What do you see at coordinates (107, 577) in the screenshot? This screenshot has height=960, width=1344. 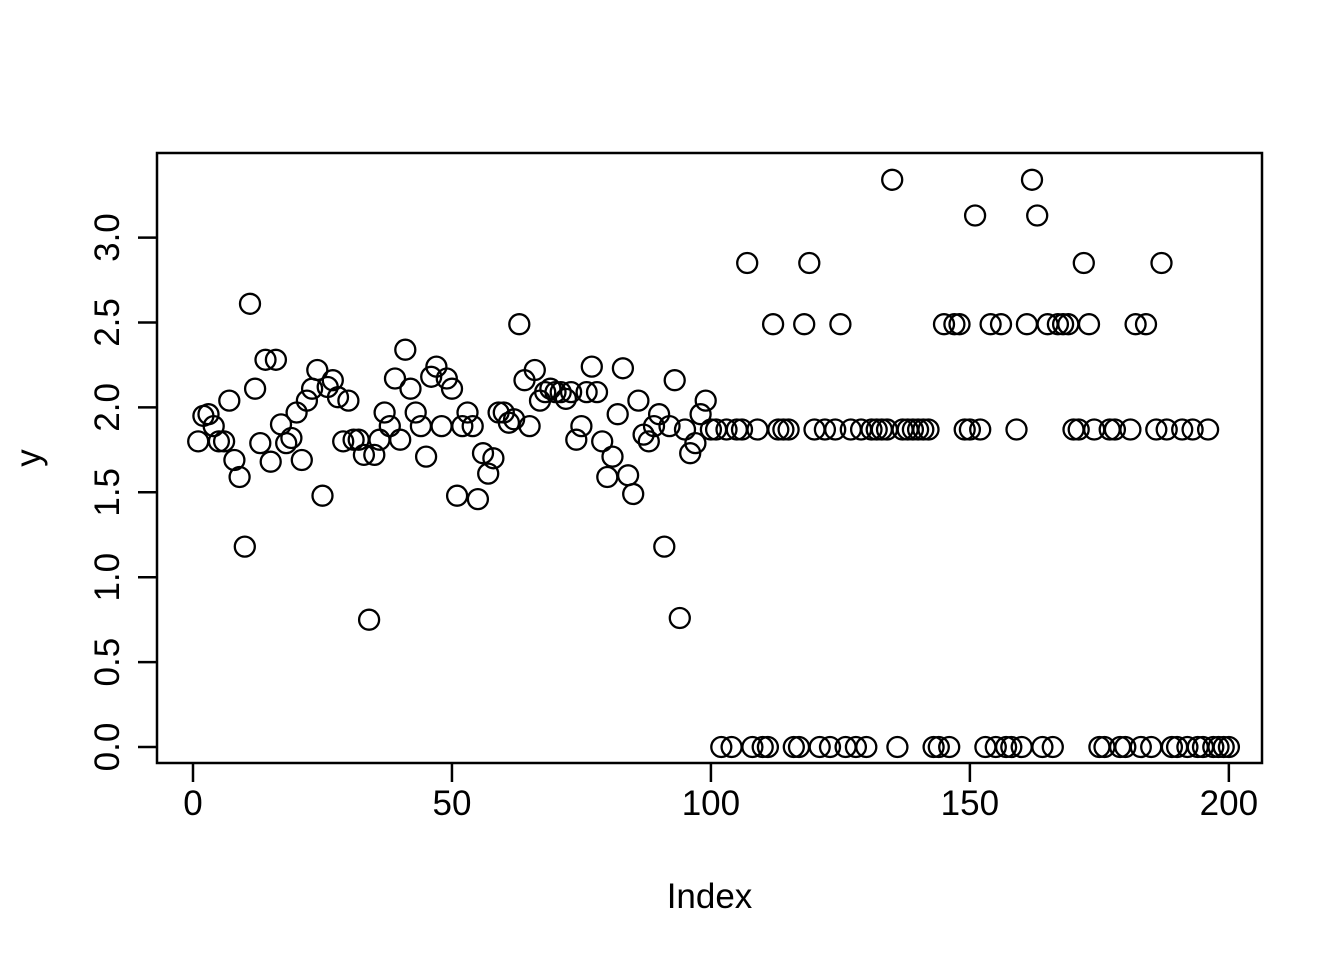 I see `y-tick-label: 1.0` at bounding box center [107, 577].